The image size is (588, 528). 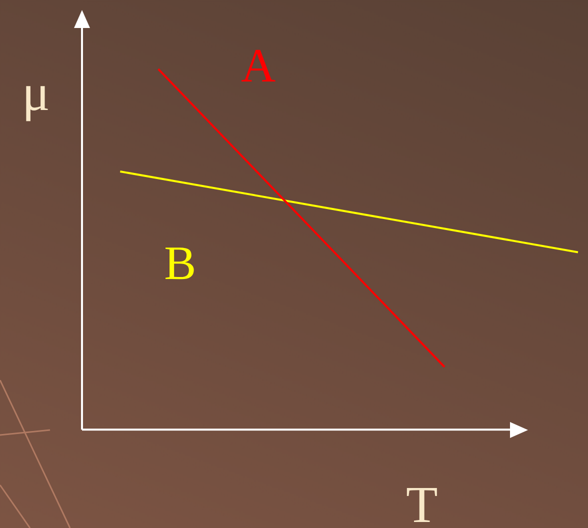 I want to click on y-axis-title: μ, so click(x=36, y=93).